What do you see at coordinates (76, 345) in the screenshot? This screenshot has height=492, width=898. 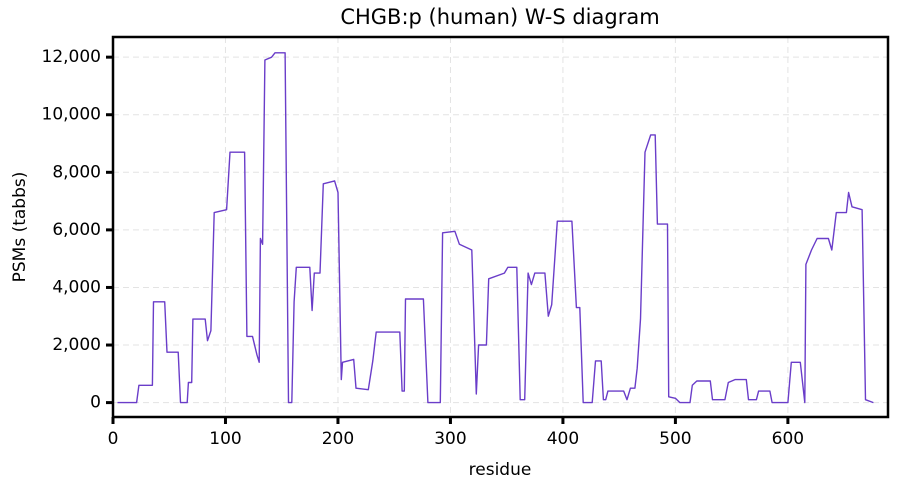 I see `y-tick-label: 2,000` at bounding box center [76, 345].